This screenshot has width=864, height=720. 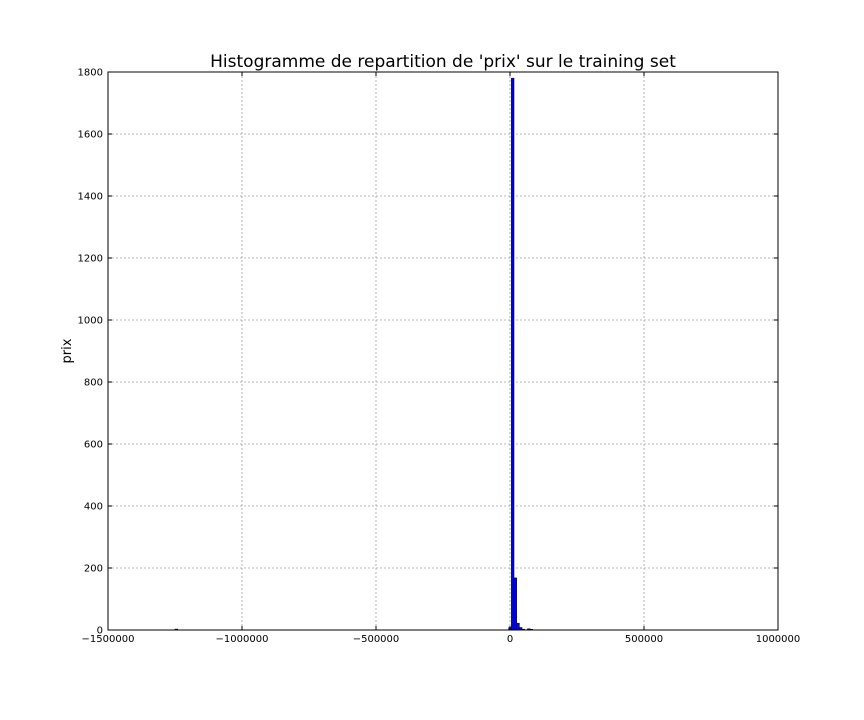 I want to click on x-tick-label: 0, so click(x=510, y=639).